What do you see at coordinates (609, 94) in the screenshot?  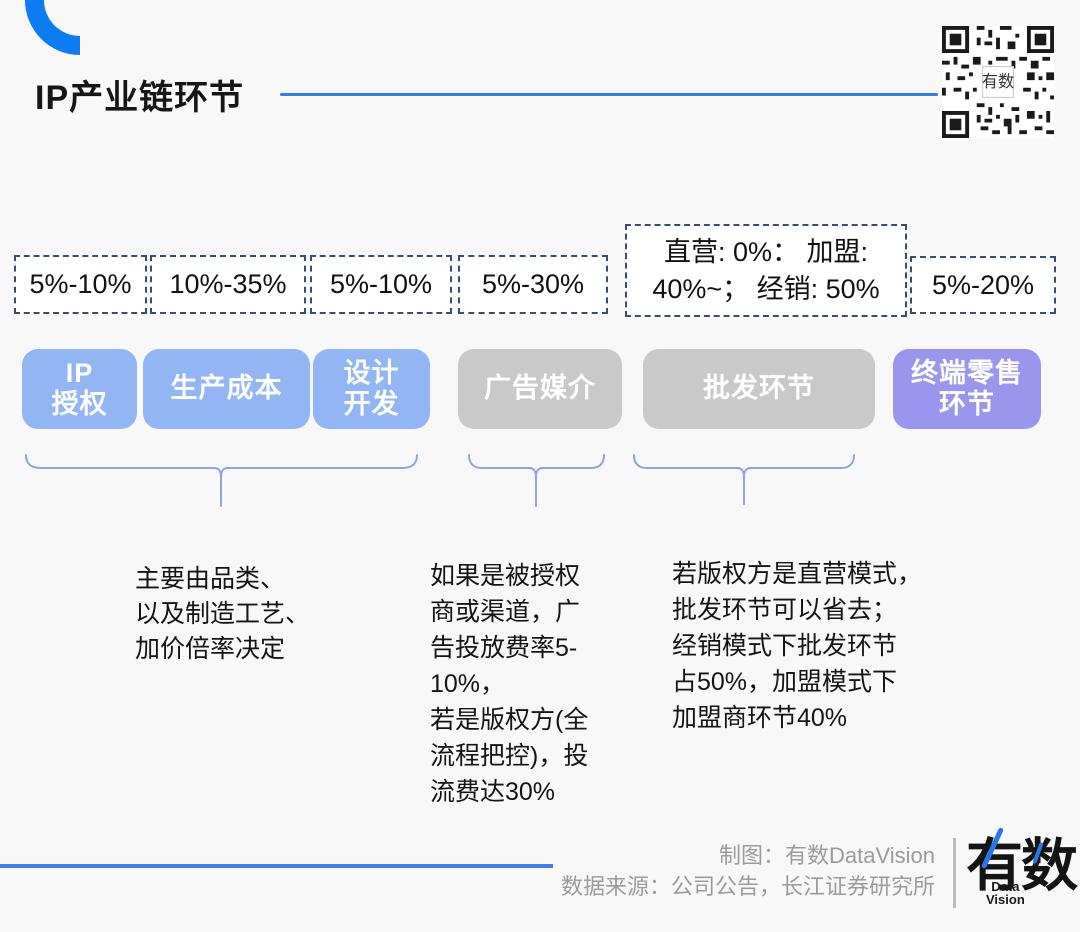 I see `title-underline` at bounding box center [609, 94].